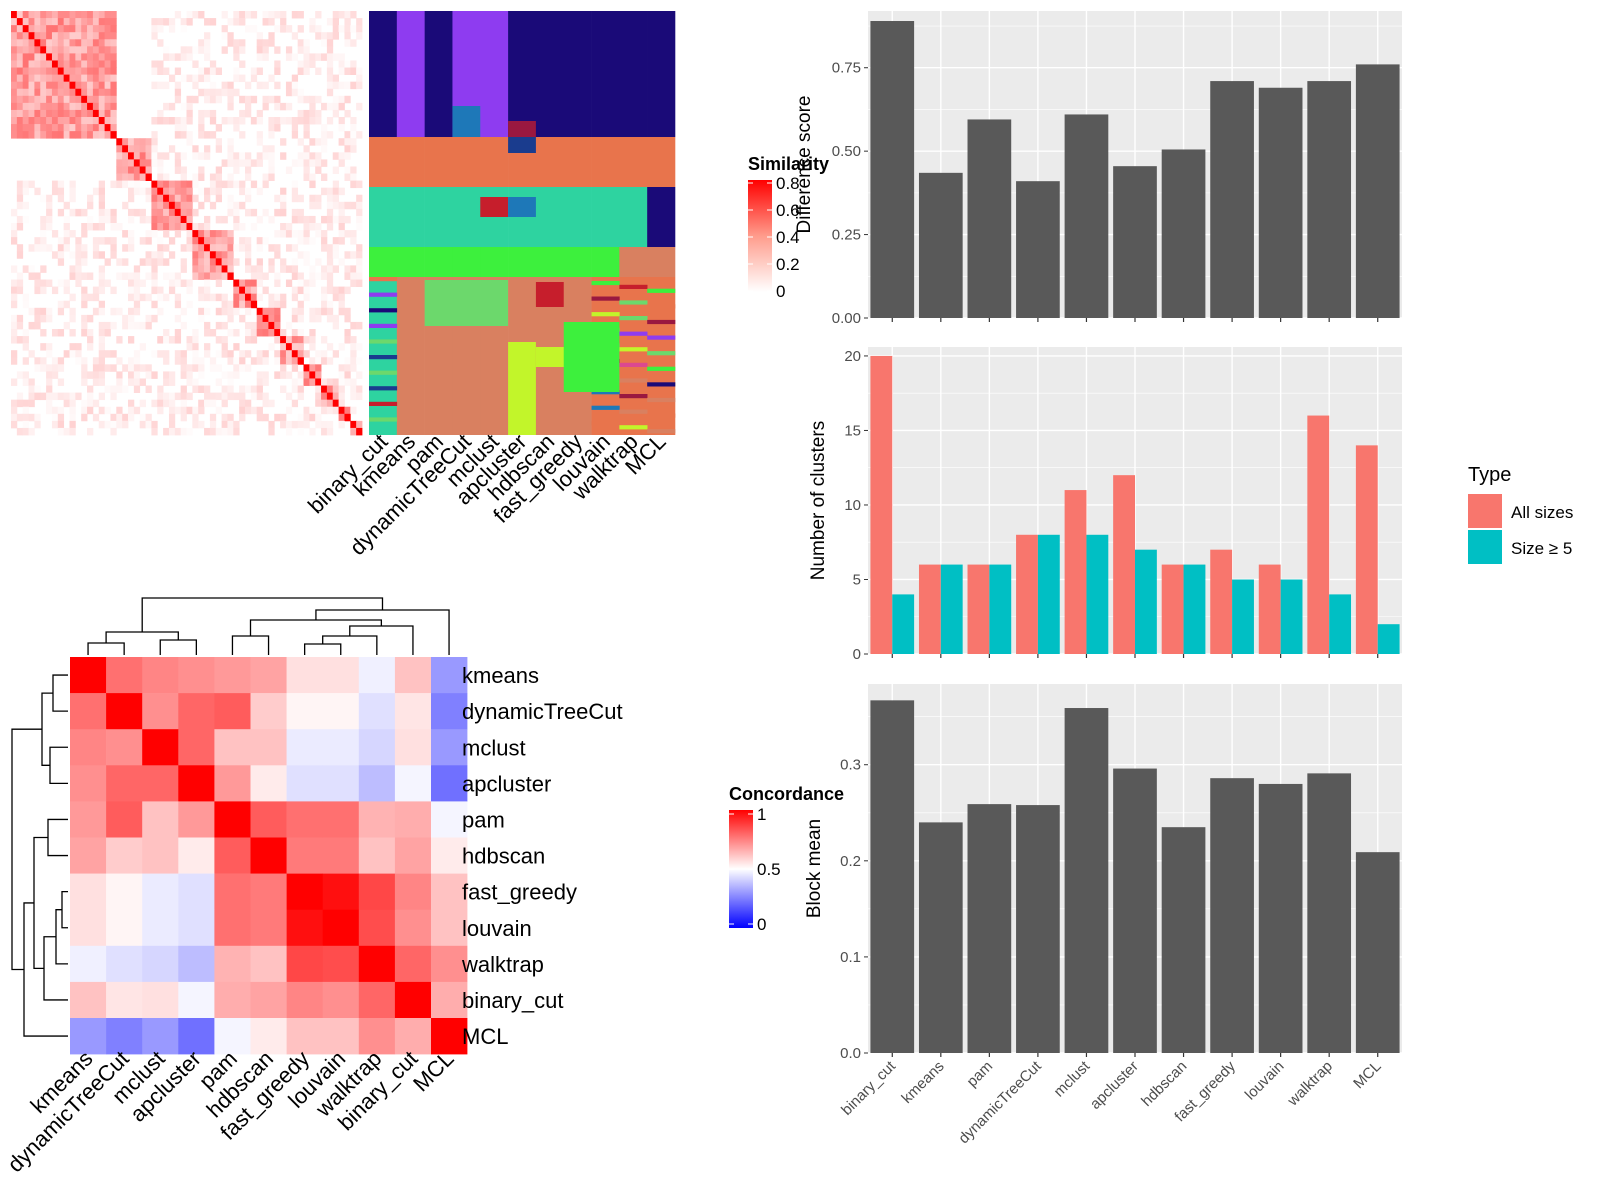  Describe the element at coordinates (1280, 202) in the screenshot. I see `bar` at that location.